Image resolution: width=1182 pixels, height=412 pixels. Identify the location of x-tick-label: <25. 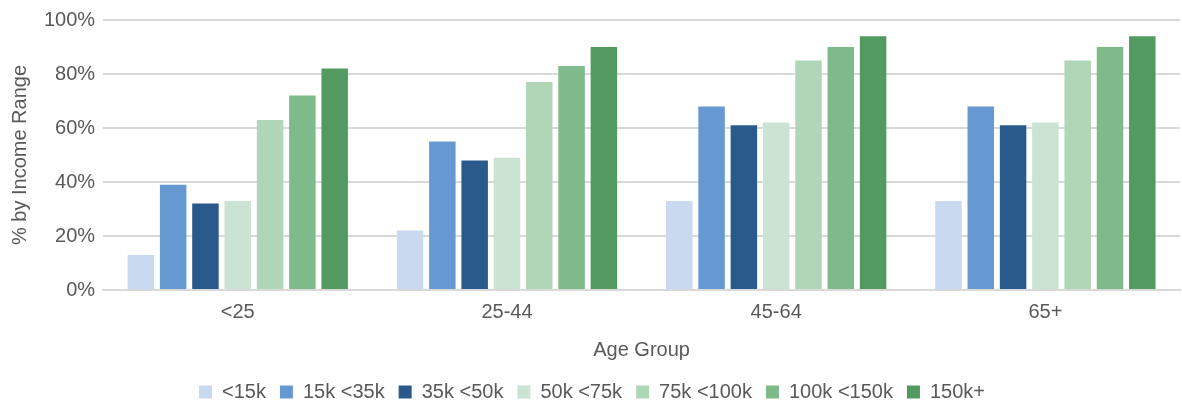
(237, 310).